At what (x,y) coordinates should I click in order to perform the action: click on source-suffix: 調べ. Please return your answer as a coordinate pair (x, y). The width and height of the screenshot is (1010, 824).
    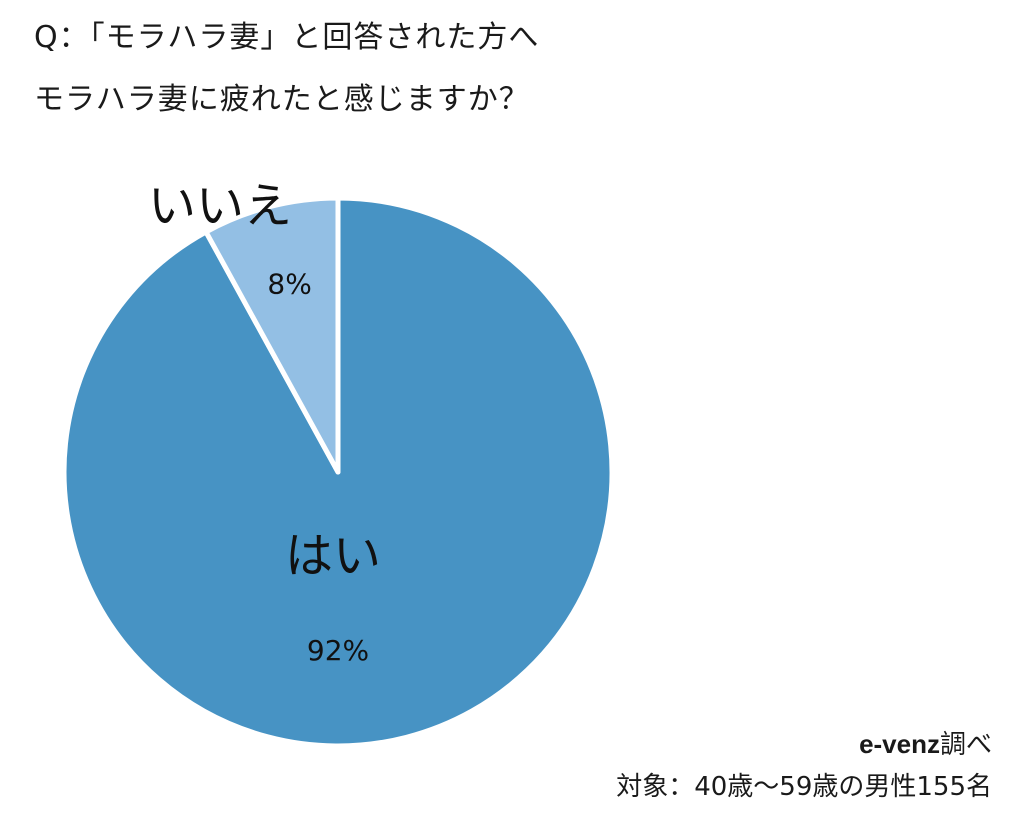
    Looking at the image, I should click on (965, 745).